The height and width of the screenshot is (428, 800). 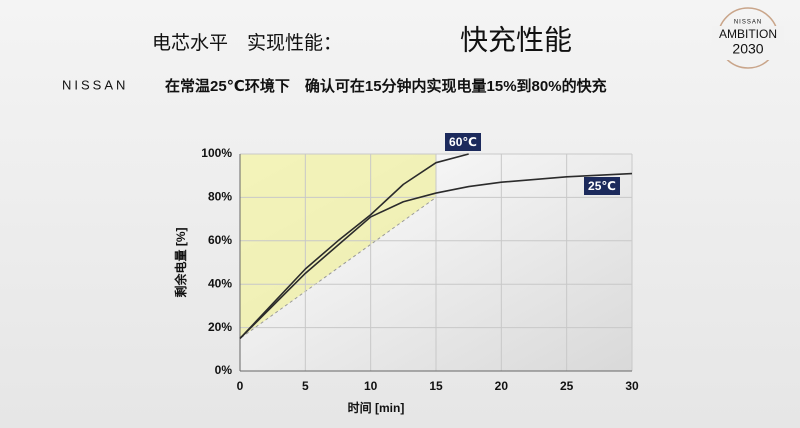 I want to click on y-tick-label: 60%, so click(x=220, y=240).